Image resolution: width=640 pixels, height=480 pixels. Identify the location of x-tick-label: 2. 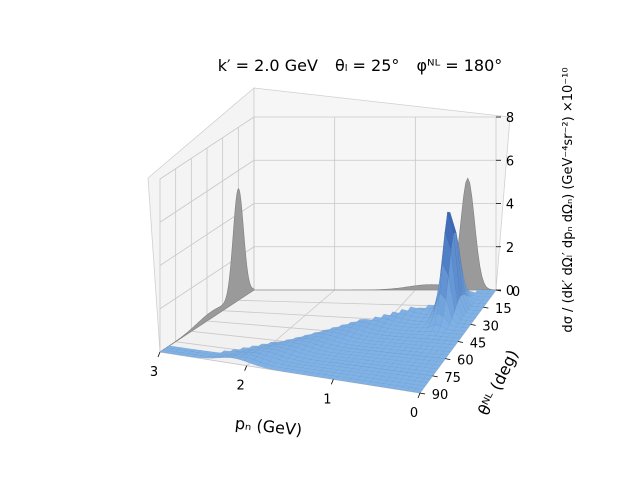
(241, 386).